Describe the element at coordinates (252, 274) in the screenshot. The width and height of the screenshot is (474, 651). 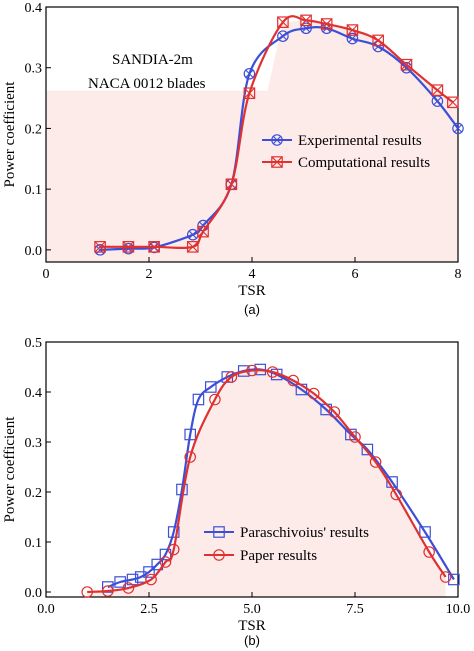
I see `x-tick-label: 4` at that location.